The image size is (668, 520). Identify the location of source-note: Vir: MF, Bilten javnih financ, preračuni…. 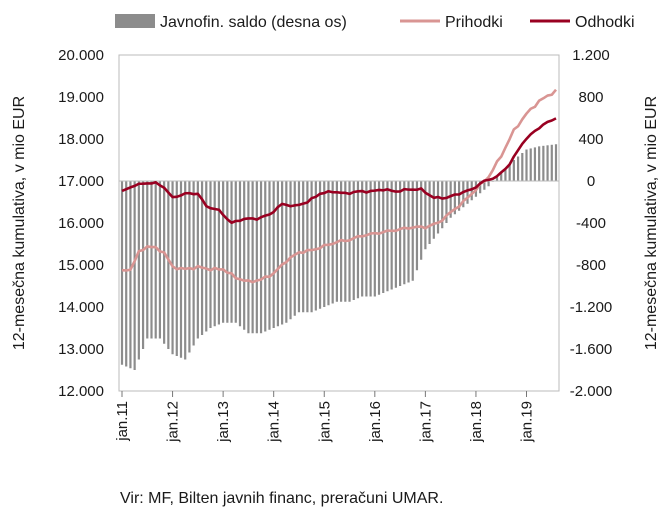
(282, 498).